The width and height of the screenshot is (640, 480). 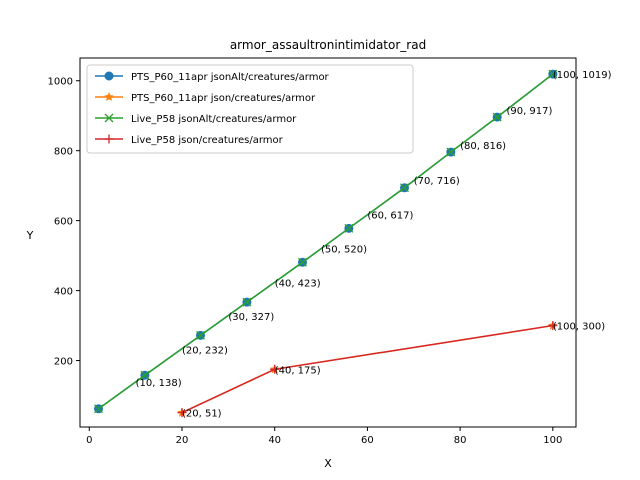 I want to click on y-tick-label: 600, so click(x=63, y=222).